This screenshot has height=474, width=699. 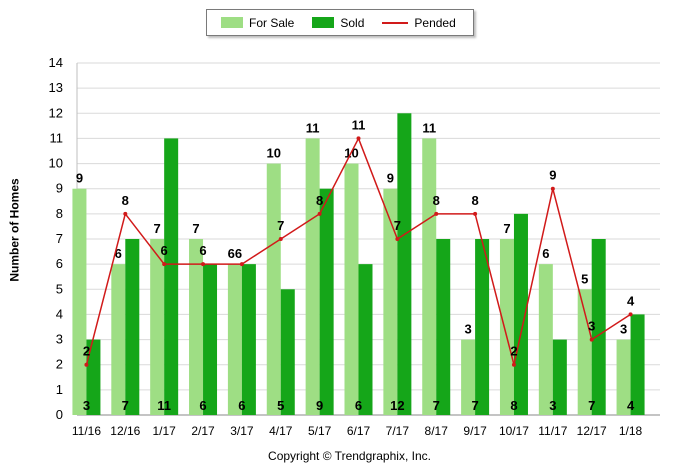 What do you see at coordinates (320, 431) in the screenshot?
I see `x-tick-label: 5/17` at bounding box center [320, 431].